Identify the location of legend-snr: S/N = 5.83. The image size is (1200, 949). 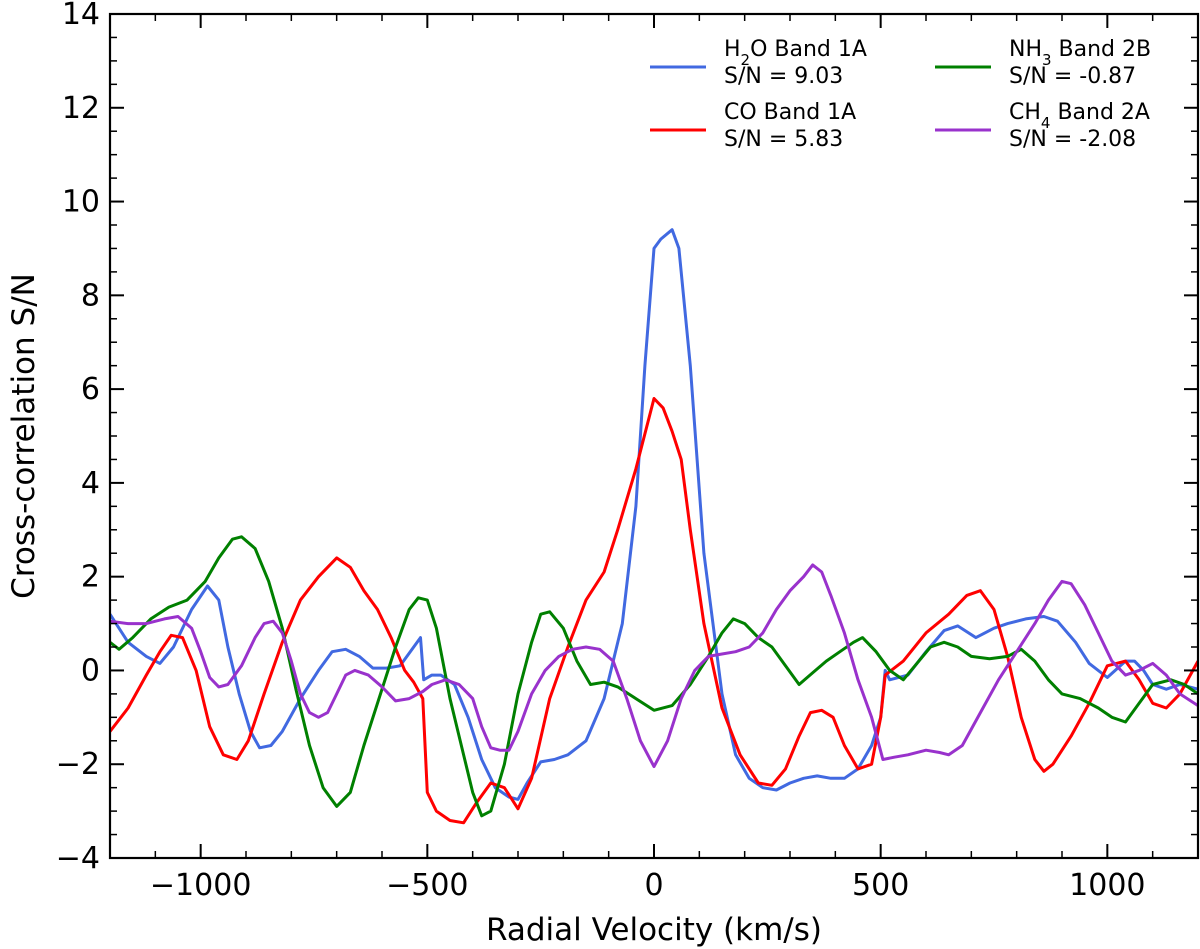
(783, 139).